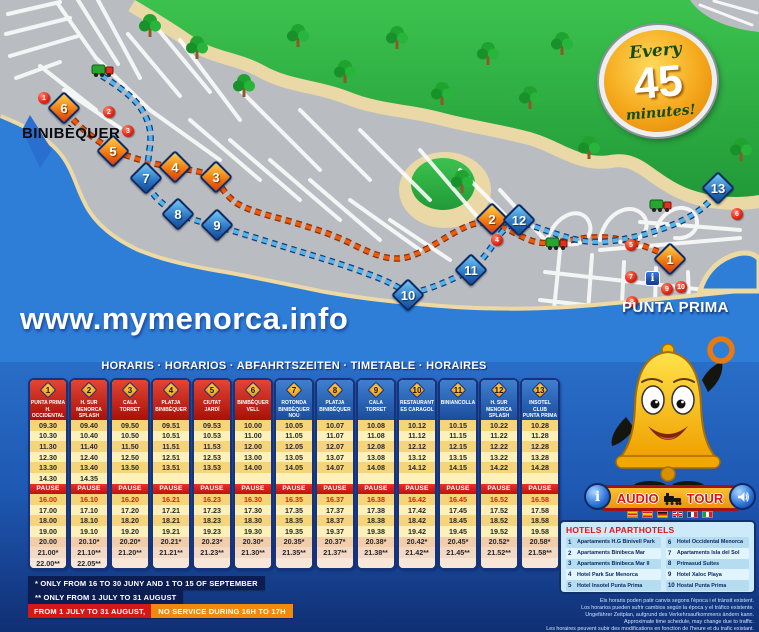 The image size is (759, 632). I want to click on map-stop-marker-5: 5, so click(113, 151).